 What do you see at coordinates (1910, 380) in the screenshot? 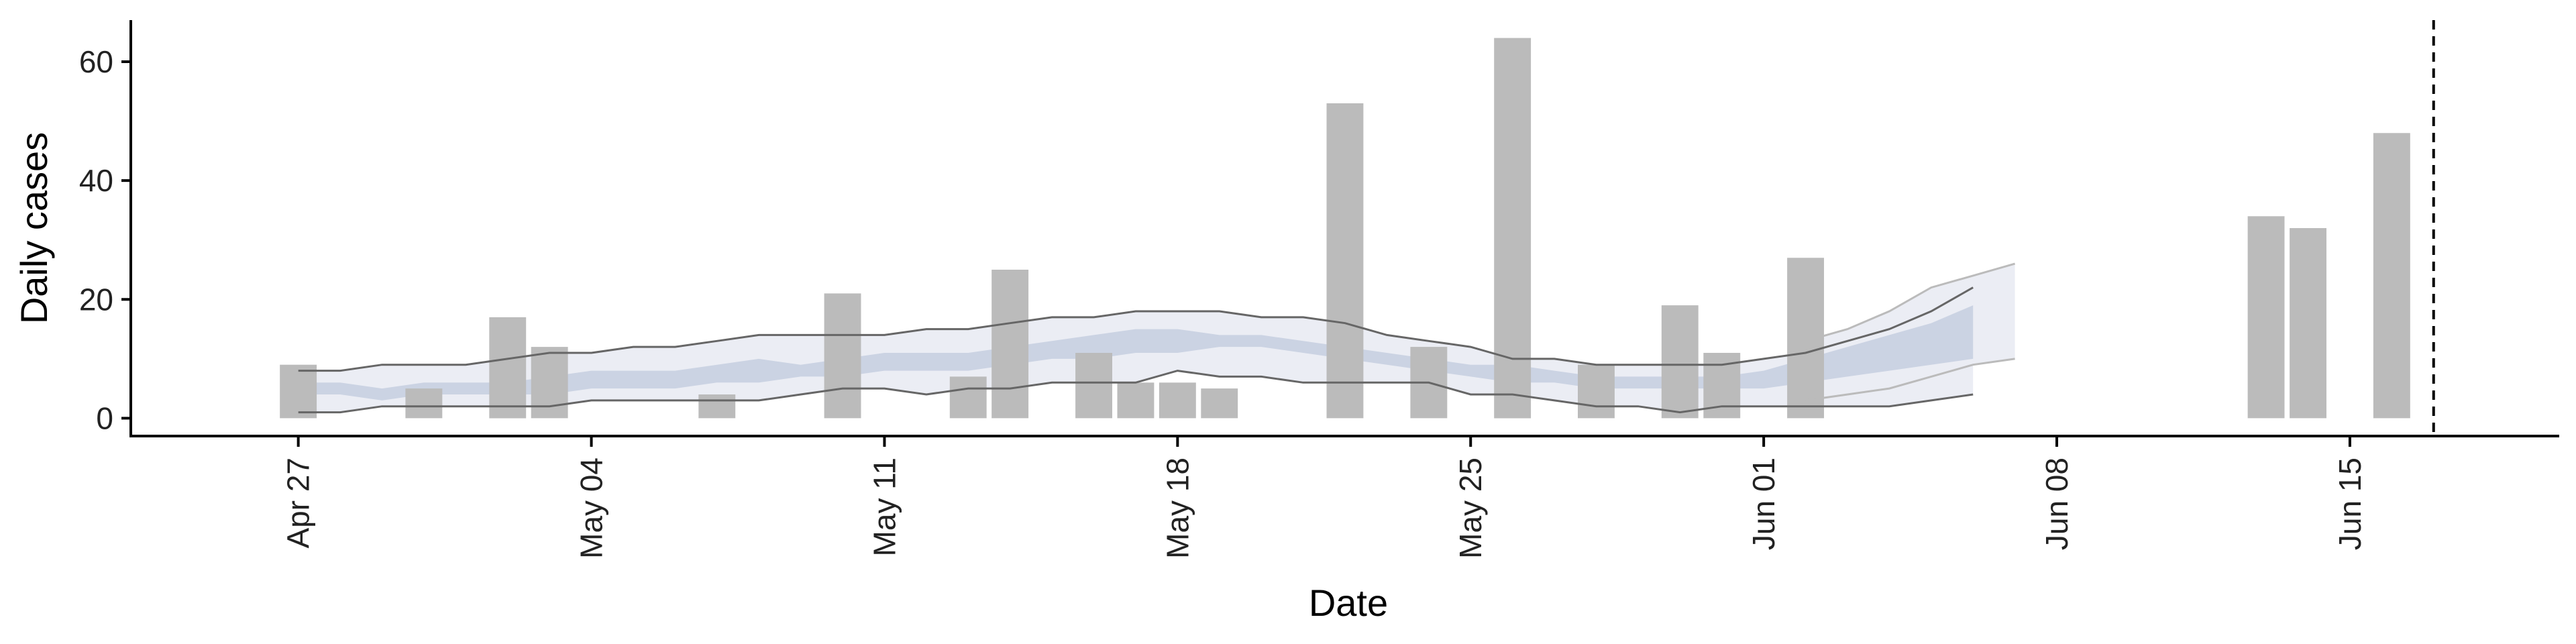
I see `projection-lower-line` at bounding box center [1910, 380].